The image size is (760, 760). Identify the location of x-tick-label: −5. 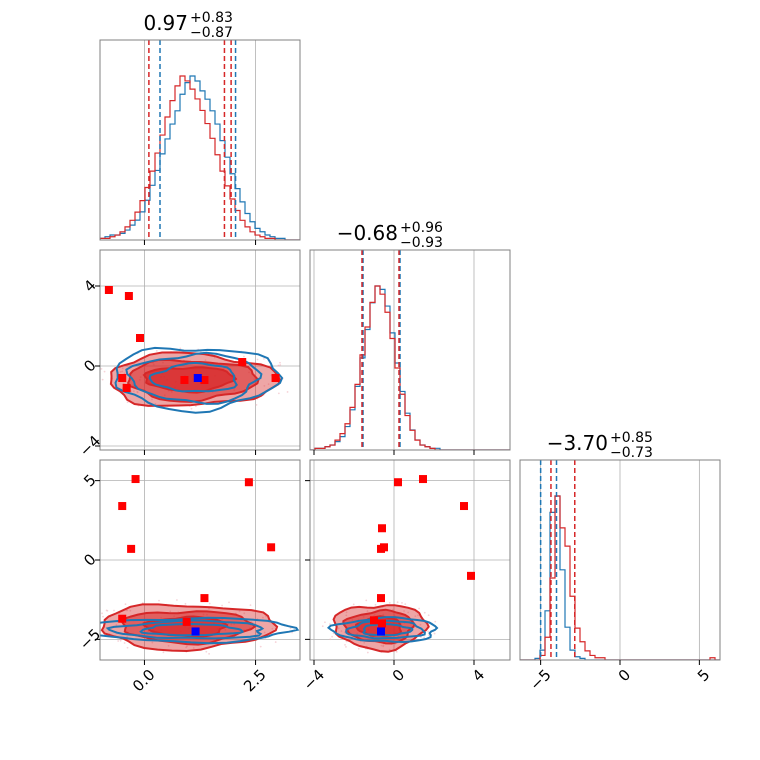
(540, 680).